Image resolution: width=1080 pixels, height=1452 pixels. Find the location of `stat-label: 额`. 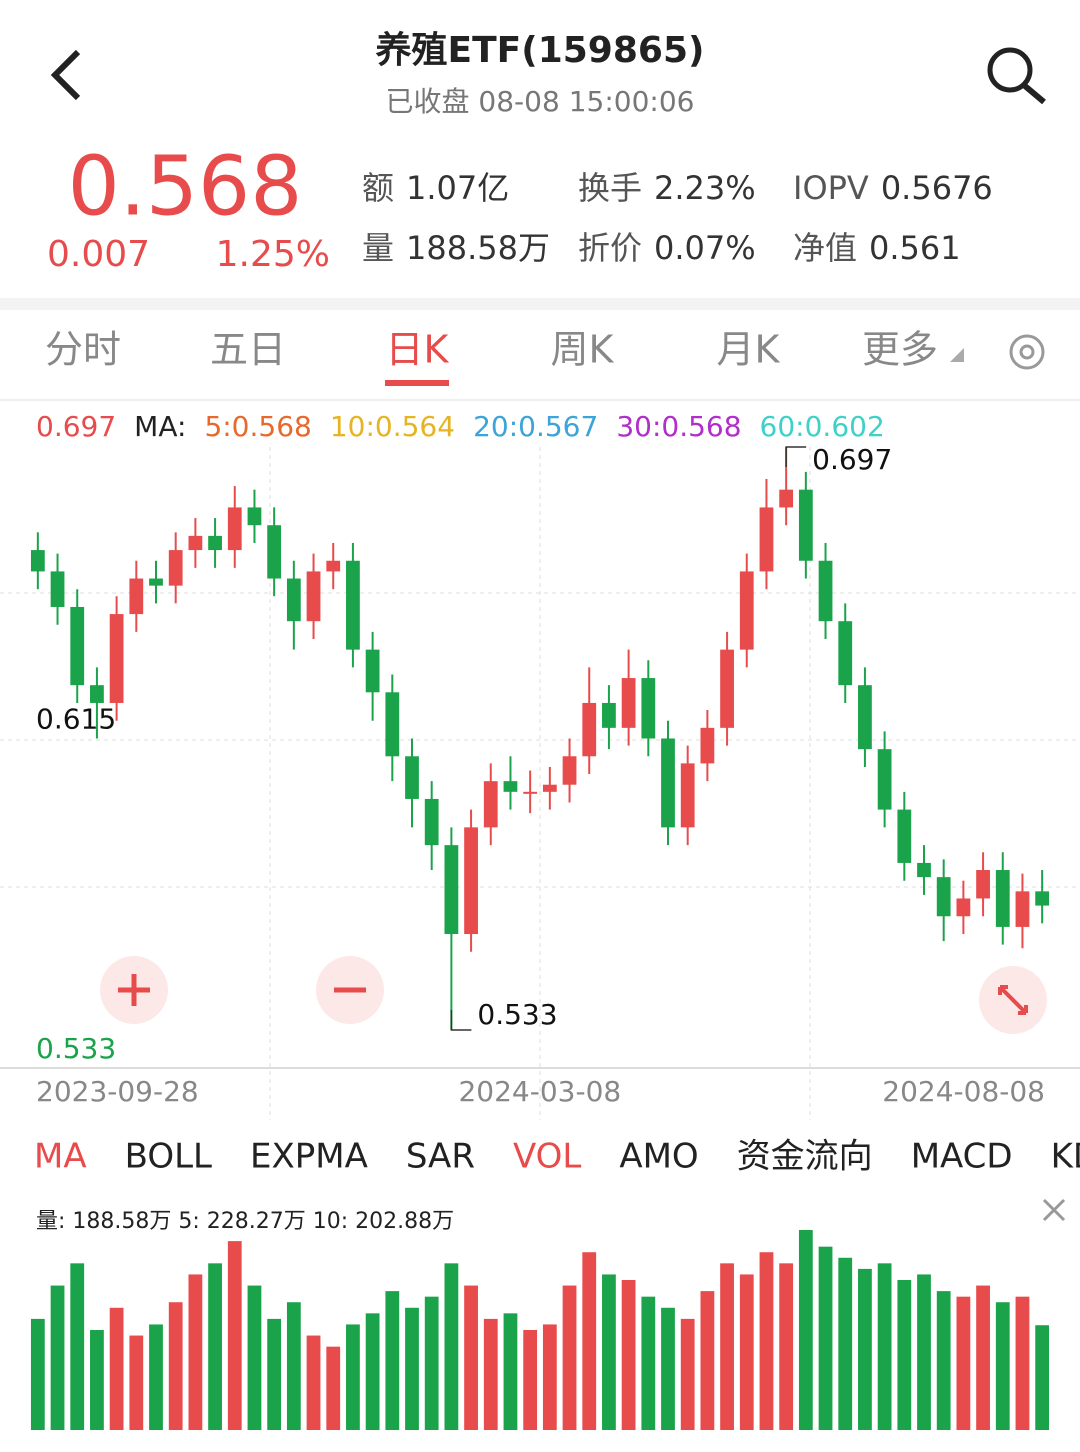

stat-label: 额 is located at coordinates (378, 188).